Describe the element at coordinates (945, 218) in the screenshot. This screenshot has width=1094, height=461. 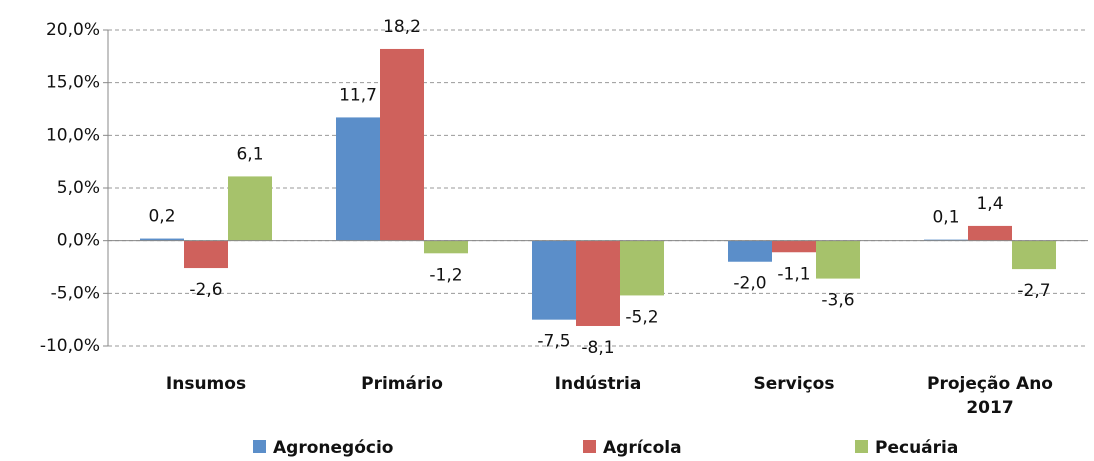
I see `data-label: 0,1` at that location.